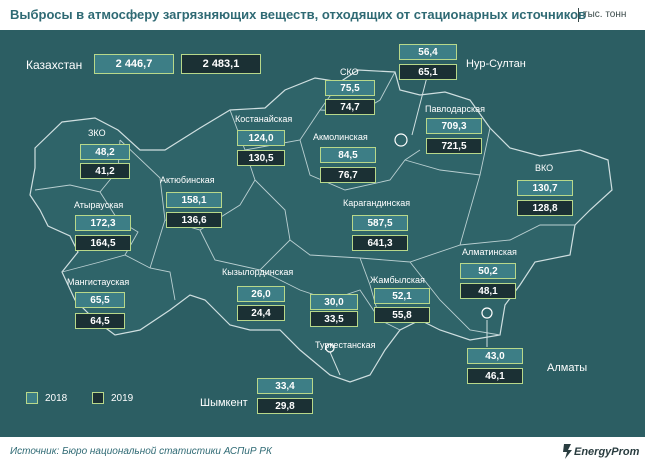 Image resolution: width=645 pixels, height=466 pixels. Describe the element at coordinates (261, 158) in the screenshot. I see `kostanay-2019-value: 130,5` at that location.